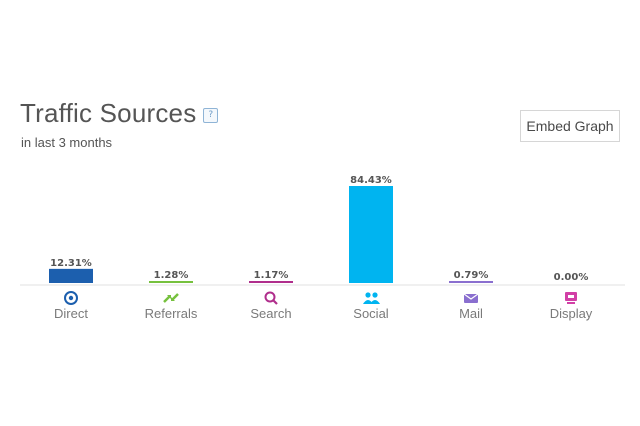 The height and width of the screenshot is (426, 640). What do you see at coordinates (320, 298) in the screenshot?
I see `icons-layer` at bounding box center [320, 298].